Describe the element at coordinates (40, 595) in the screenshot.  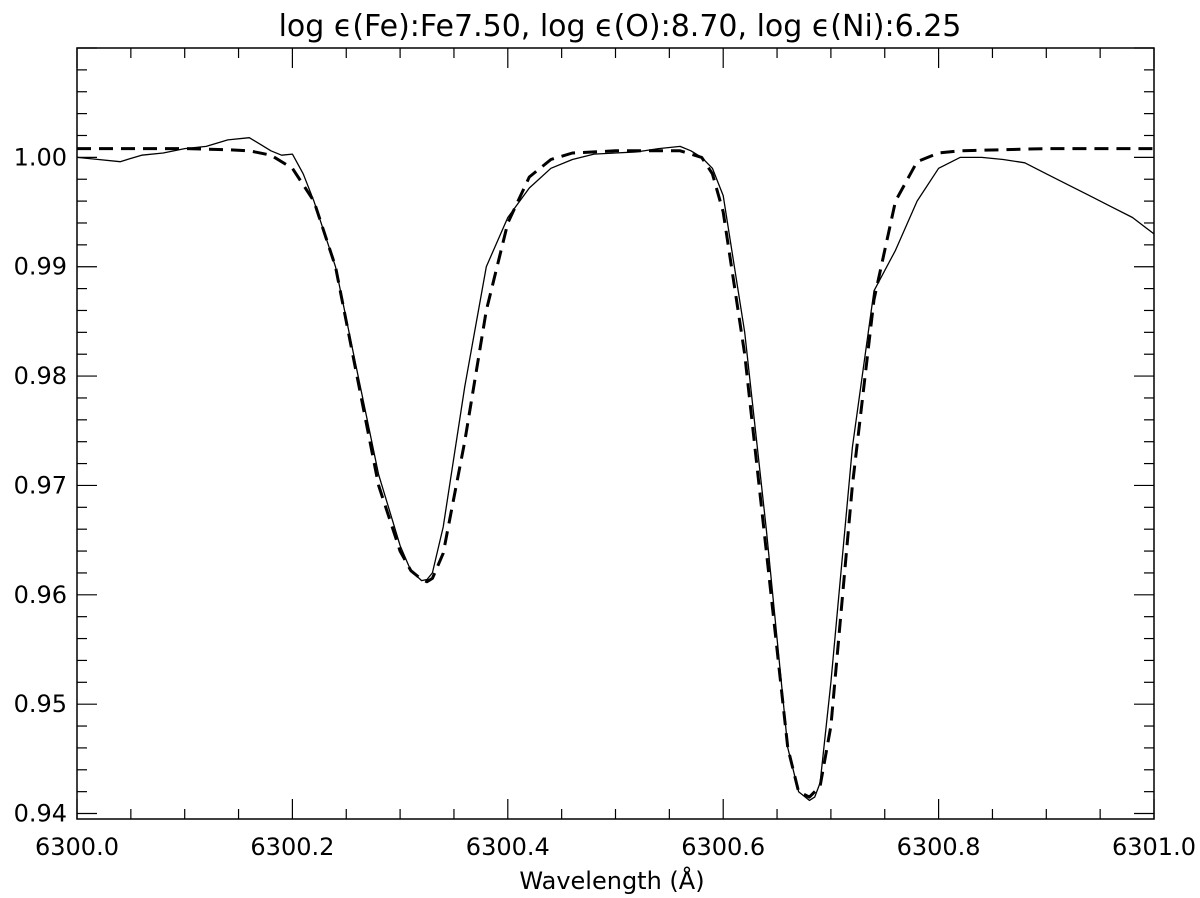
I see `y-tick-label: 0.96` at that location.